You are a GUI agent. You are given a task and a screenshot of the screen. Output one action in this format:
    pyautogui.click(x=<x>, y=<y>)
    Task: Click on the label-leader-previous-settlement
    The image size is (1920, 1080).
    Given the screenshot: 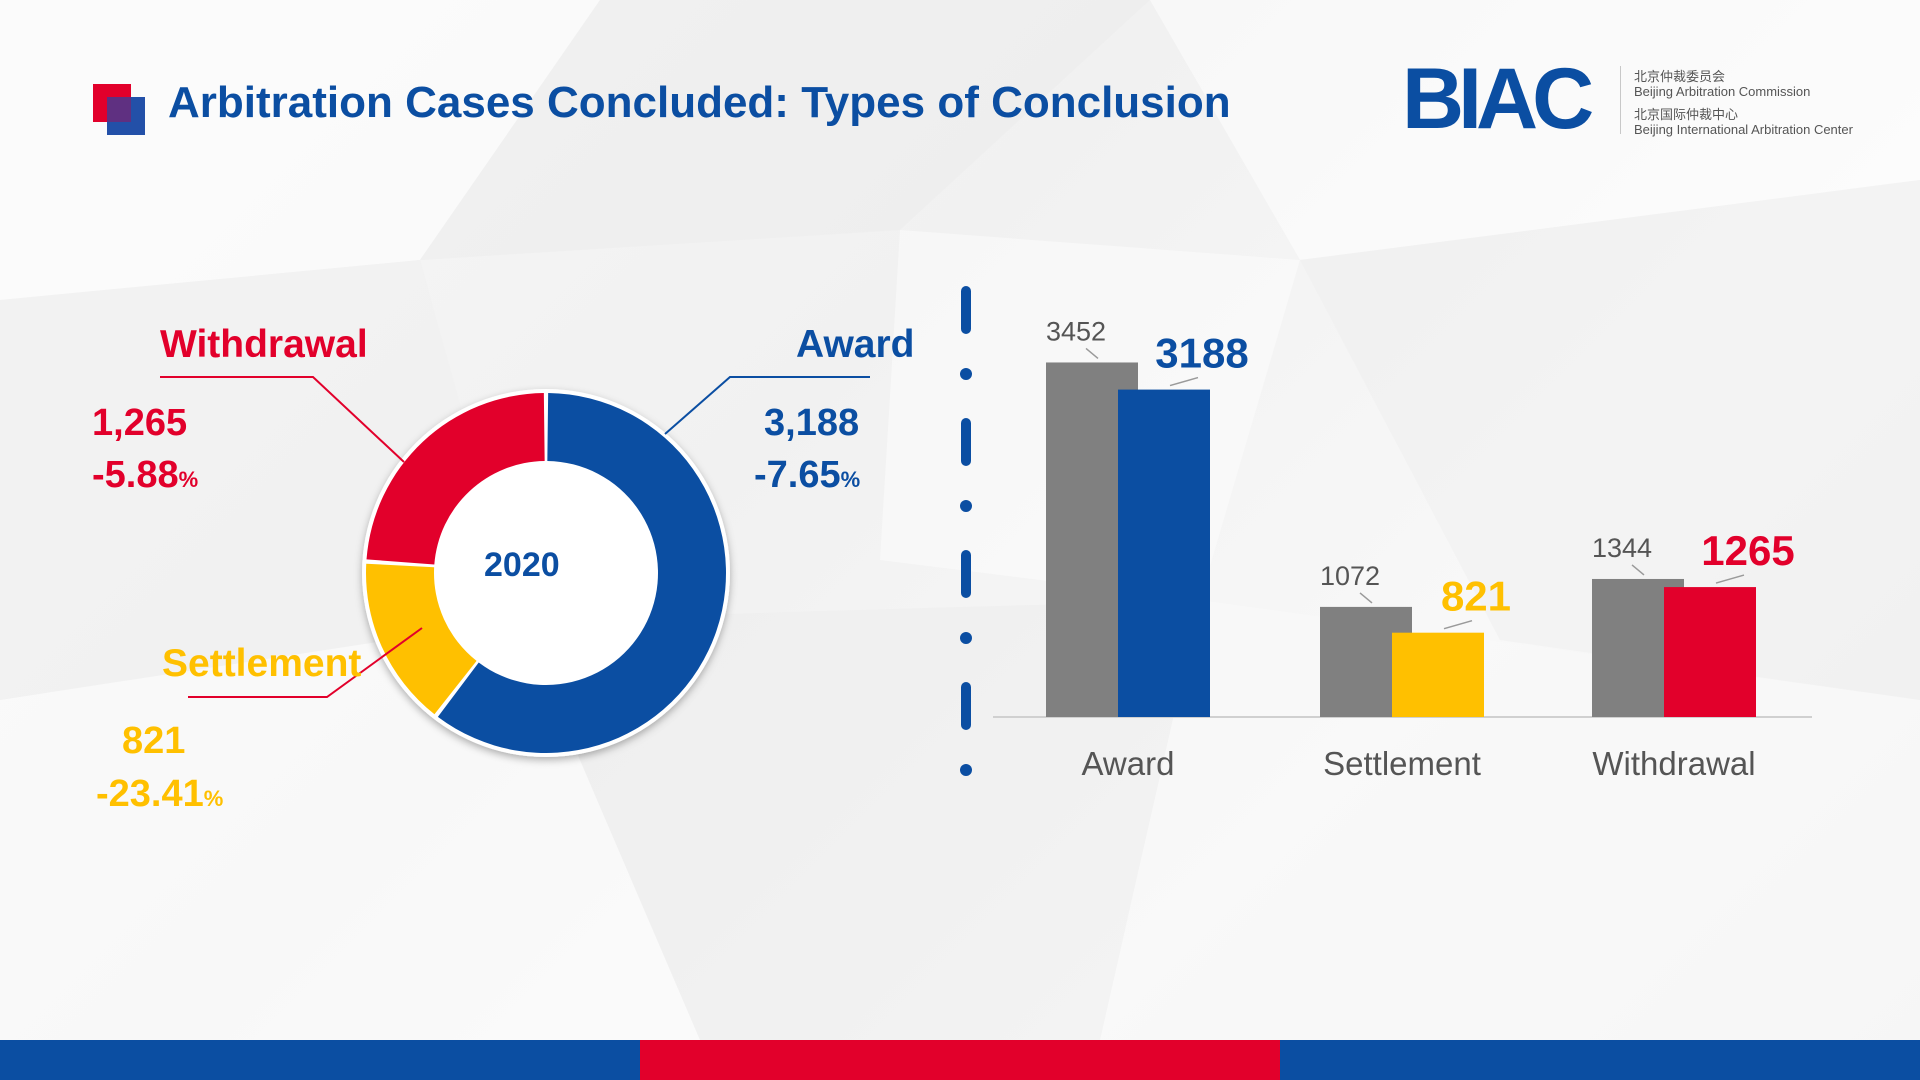 What is the action you would take?
    pyautogui.click(x=1366, y=598)
    